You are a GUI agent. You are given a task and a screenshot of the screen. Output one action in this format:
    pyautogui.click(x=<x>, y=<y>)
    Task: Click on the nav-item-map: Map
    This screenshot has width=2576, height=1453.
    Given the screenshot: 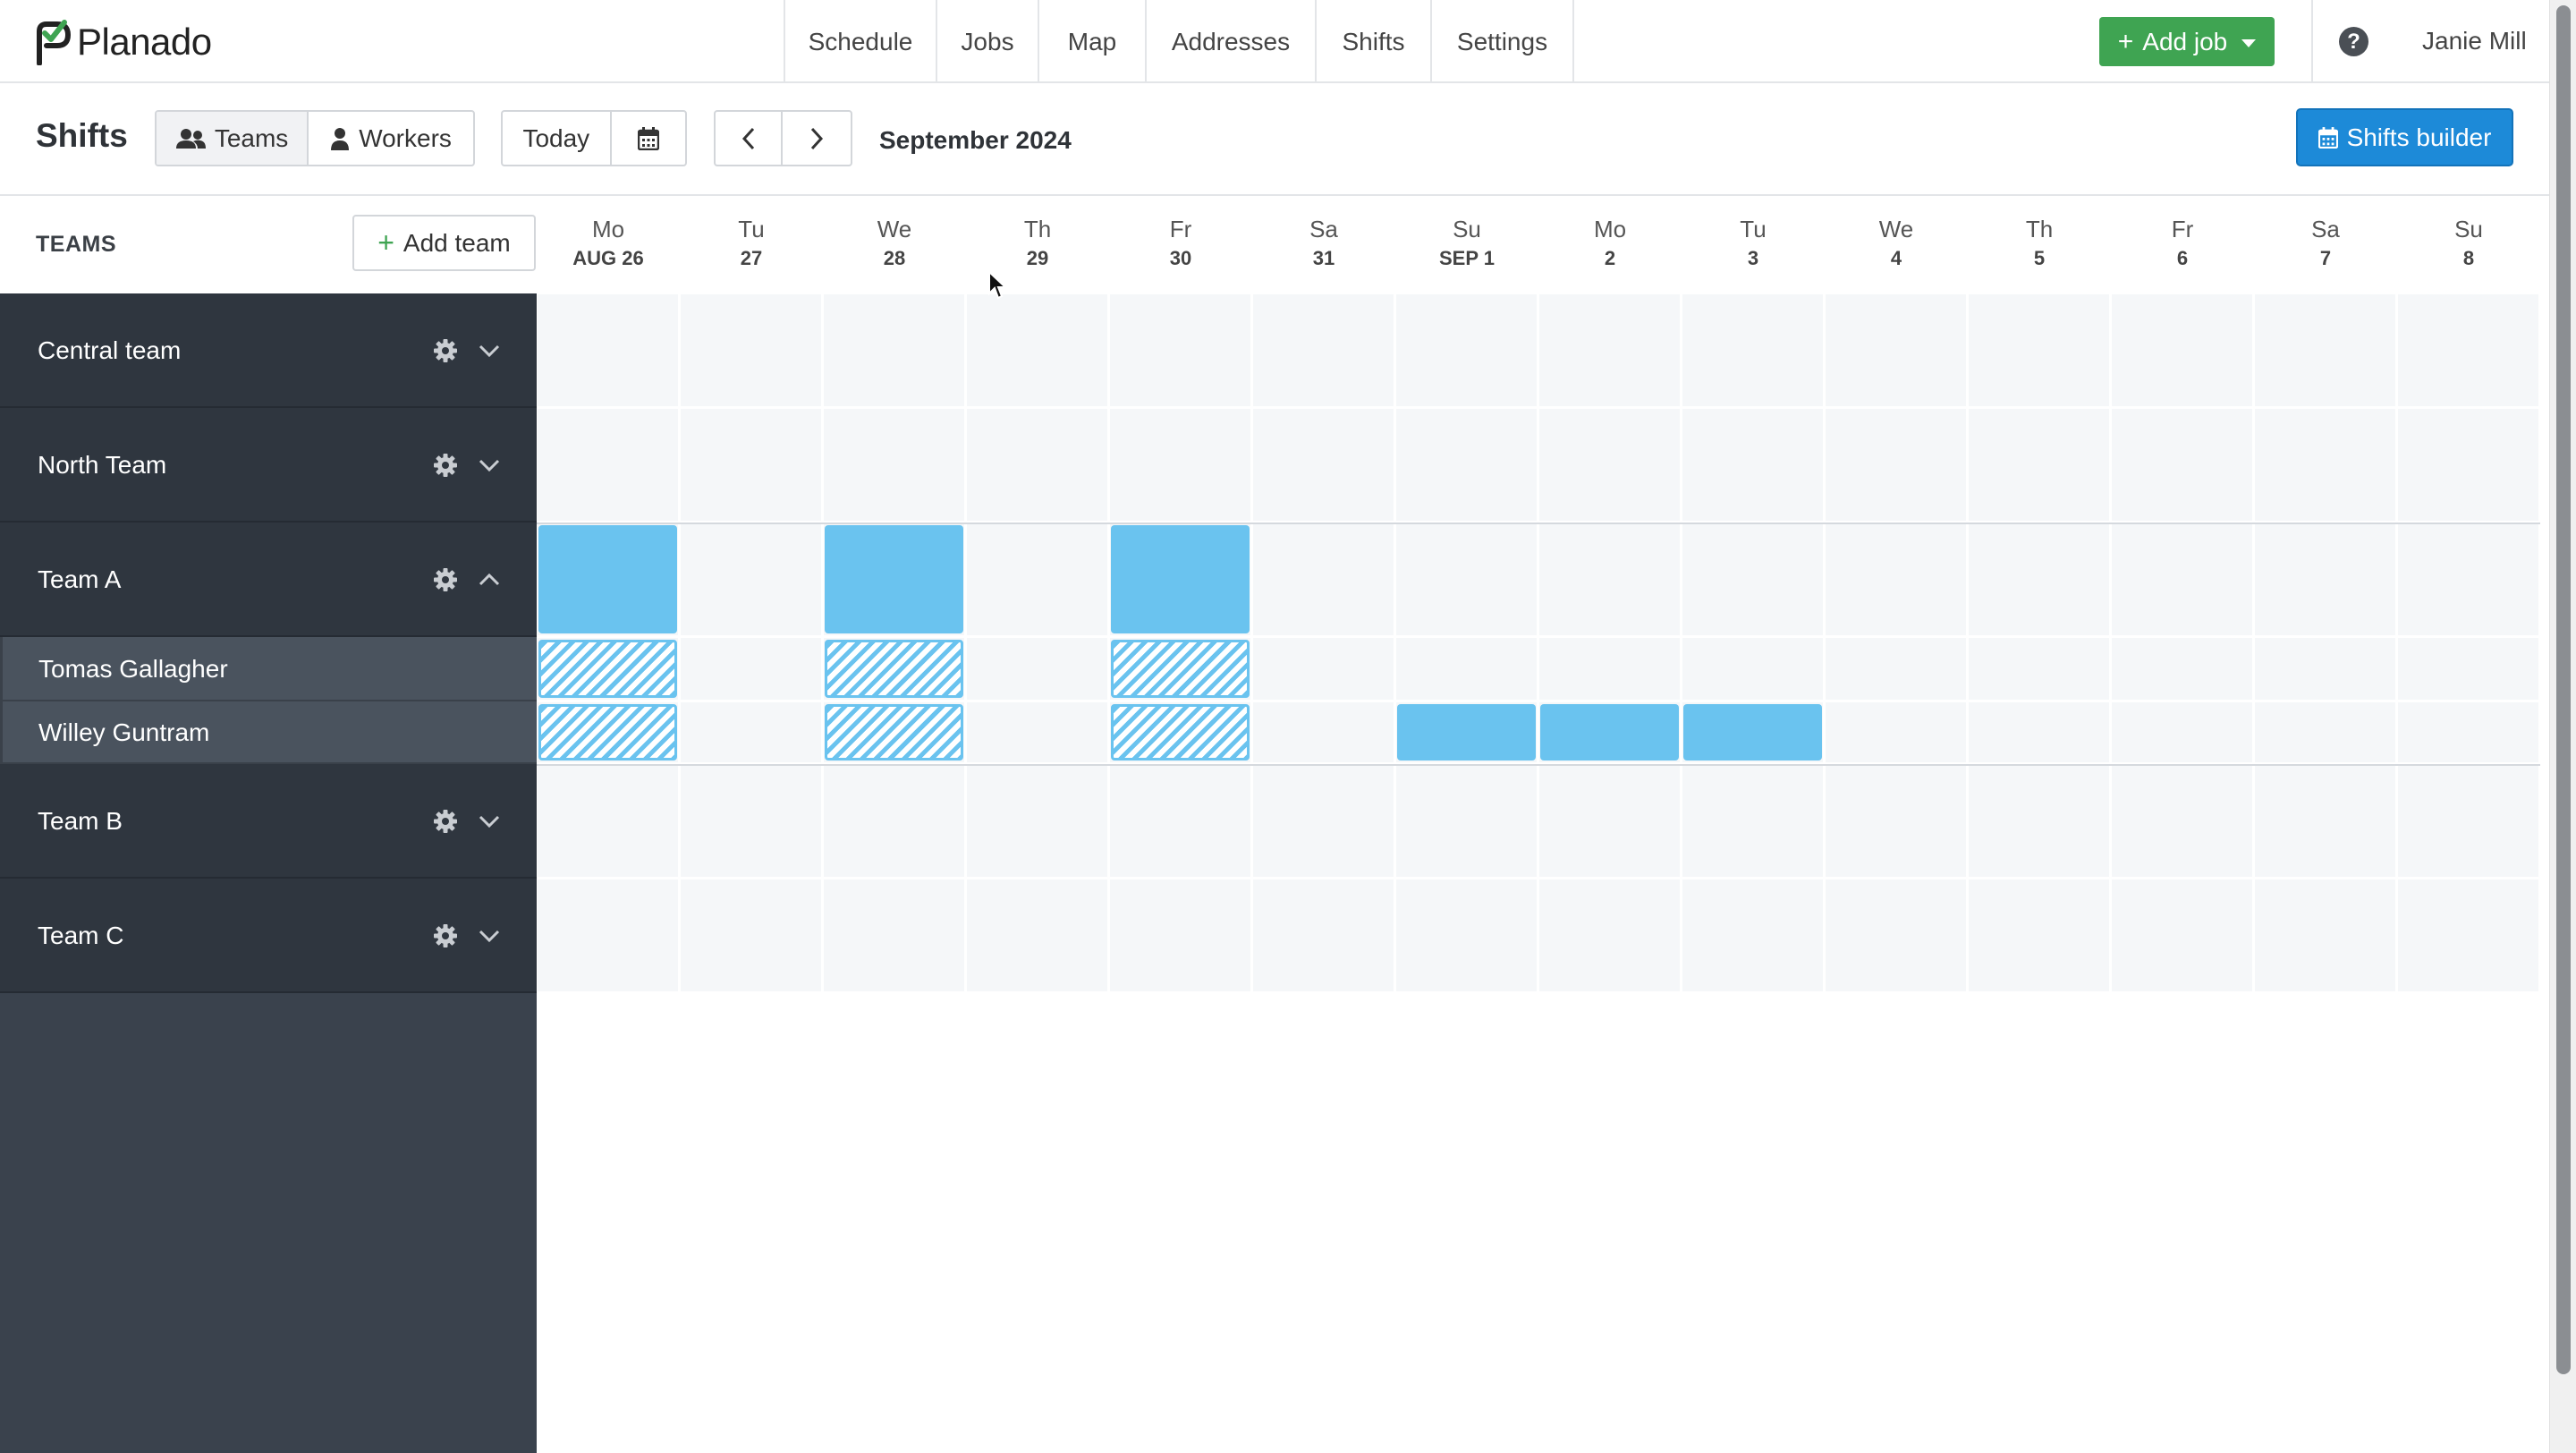 What is the action you would take?
    pyautogui.click(x=1093, y=41)
    